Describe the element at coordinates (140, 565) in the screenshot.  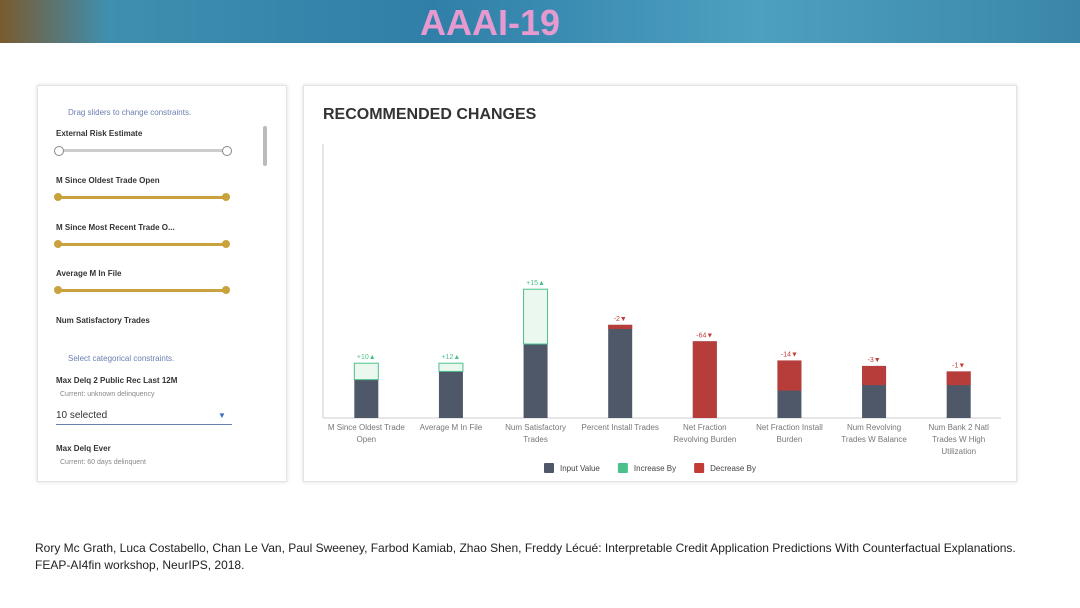
I see `citation: FEAP-AI4fin workshop, NeurIPS, 2018.` at that location.